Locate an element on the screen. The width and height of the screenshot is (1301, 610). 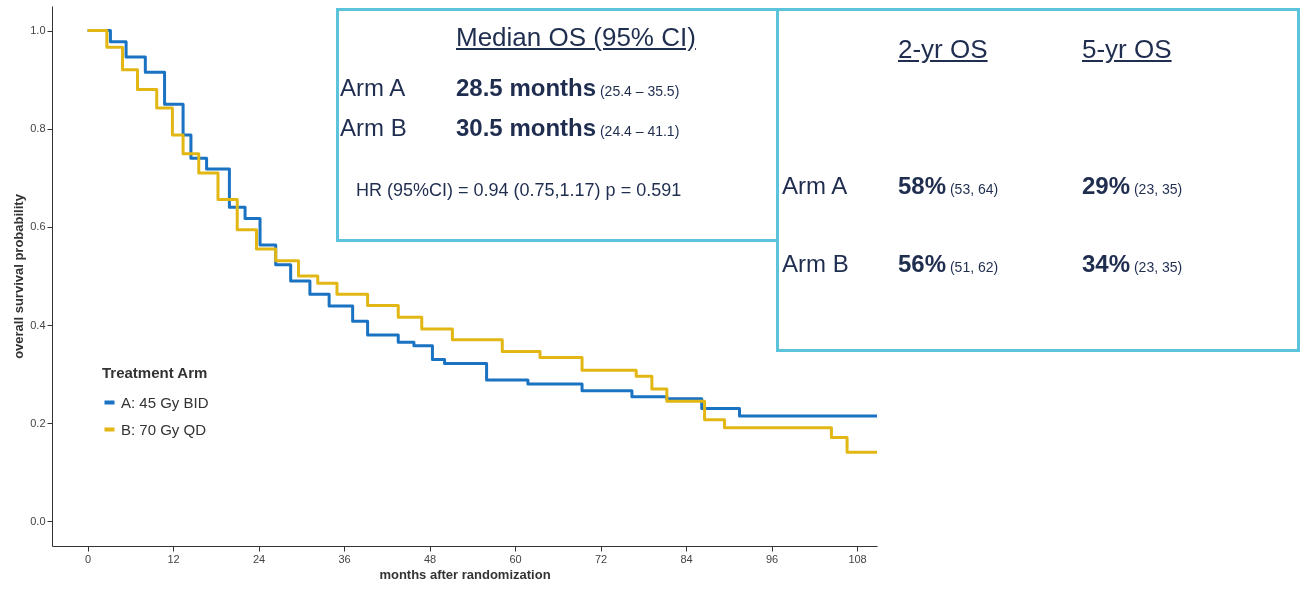
text: 34% (23, 35) is located at coordinates (1132, 263).